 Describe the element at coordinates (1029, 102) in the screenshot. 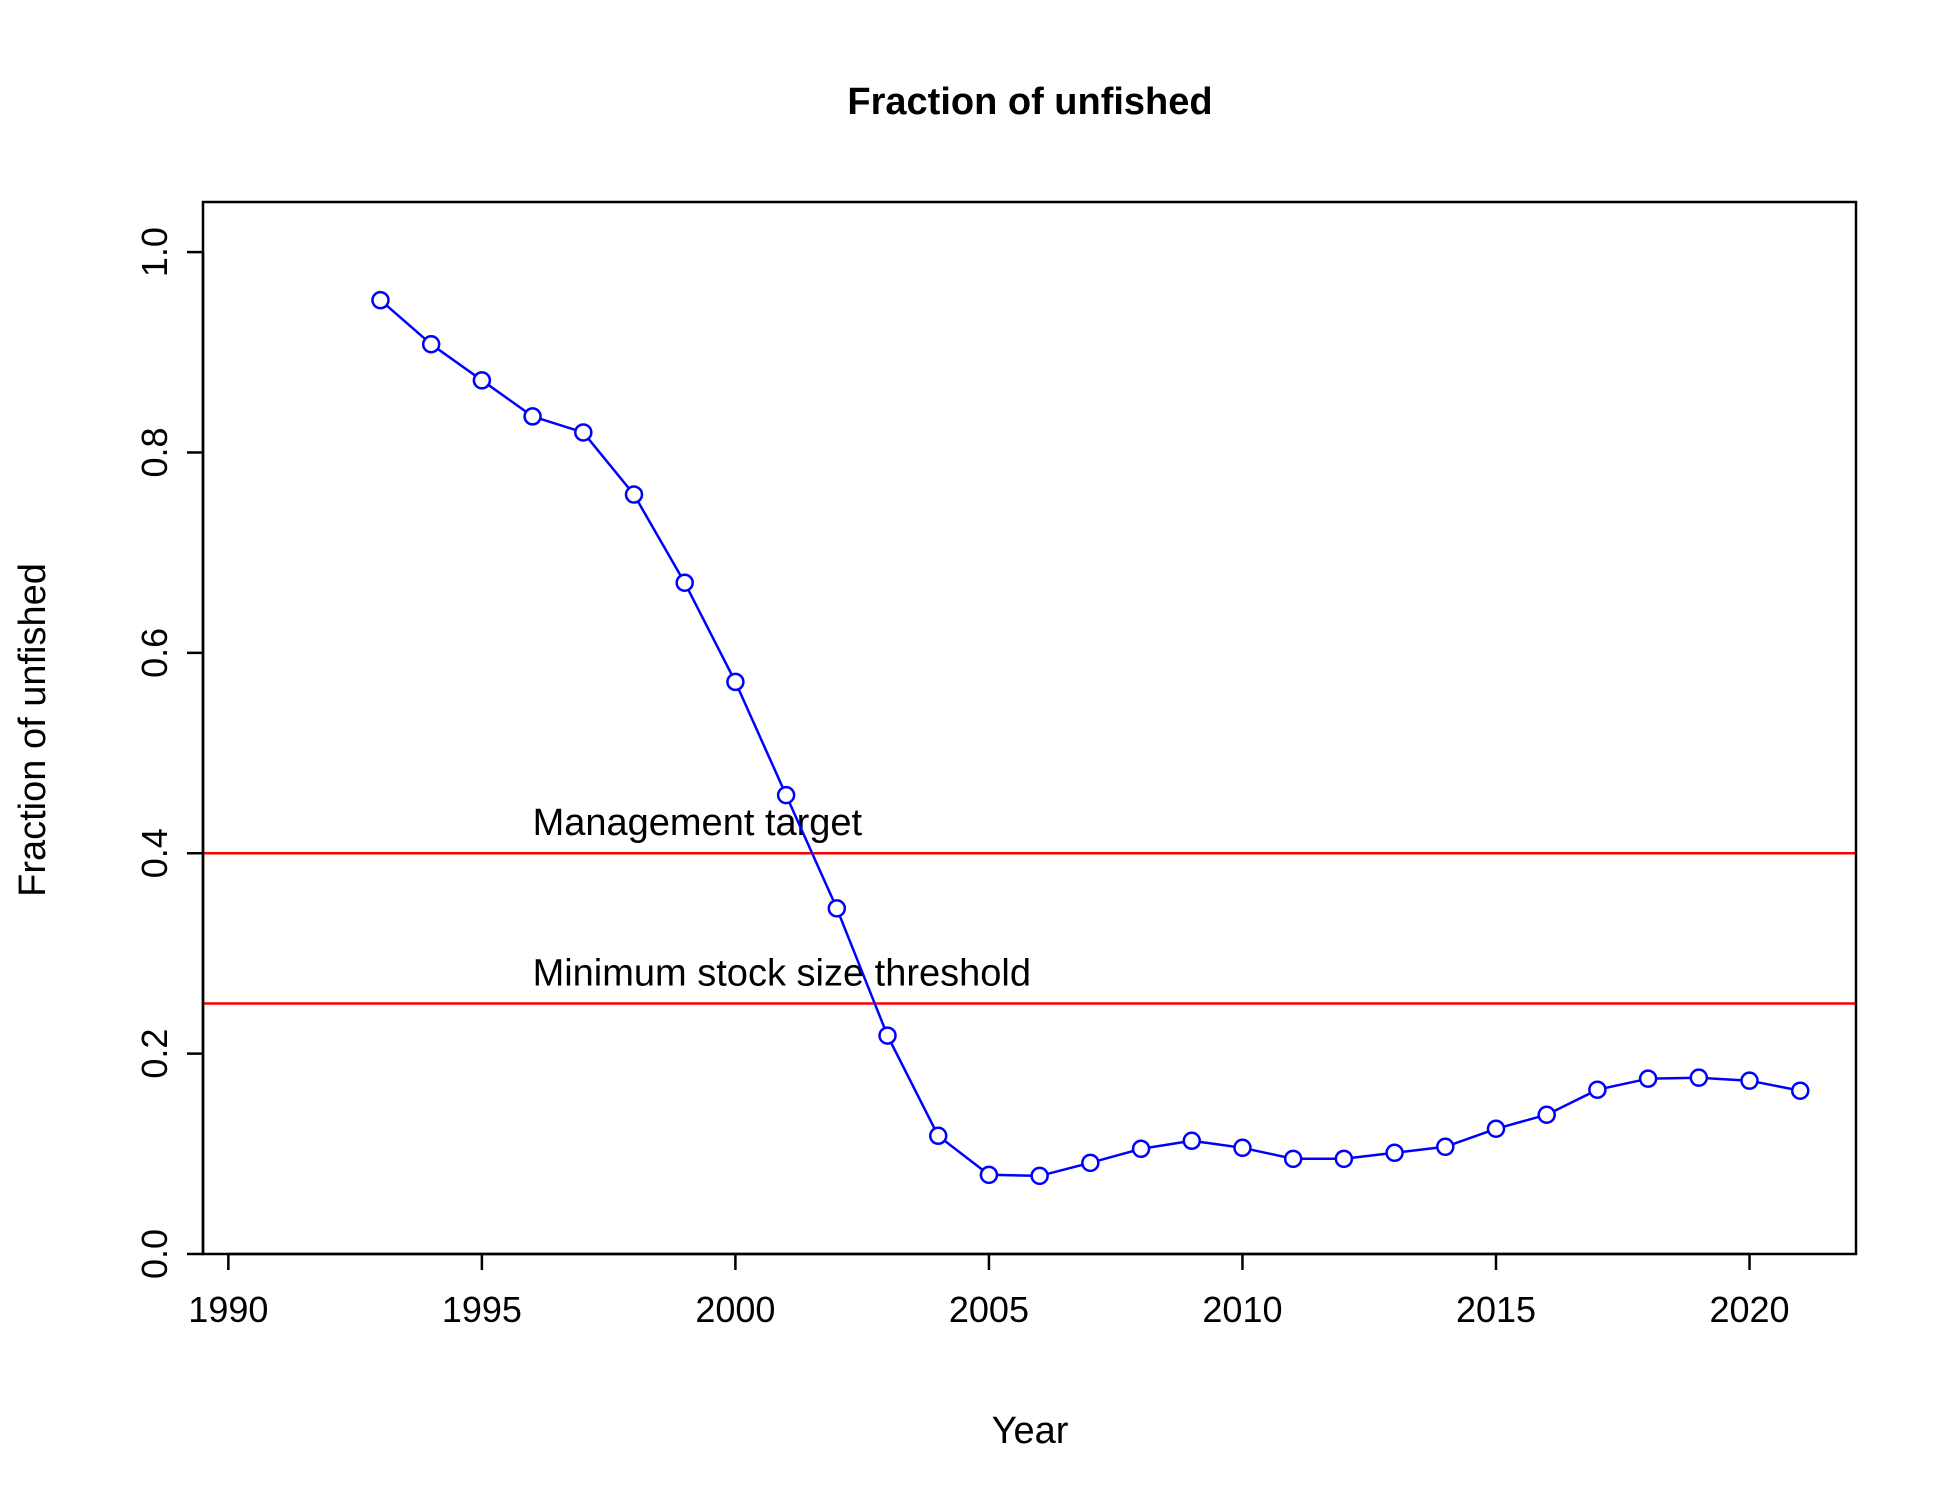

I see `chart-title: Fraction of unfished` at that location.